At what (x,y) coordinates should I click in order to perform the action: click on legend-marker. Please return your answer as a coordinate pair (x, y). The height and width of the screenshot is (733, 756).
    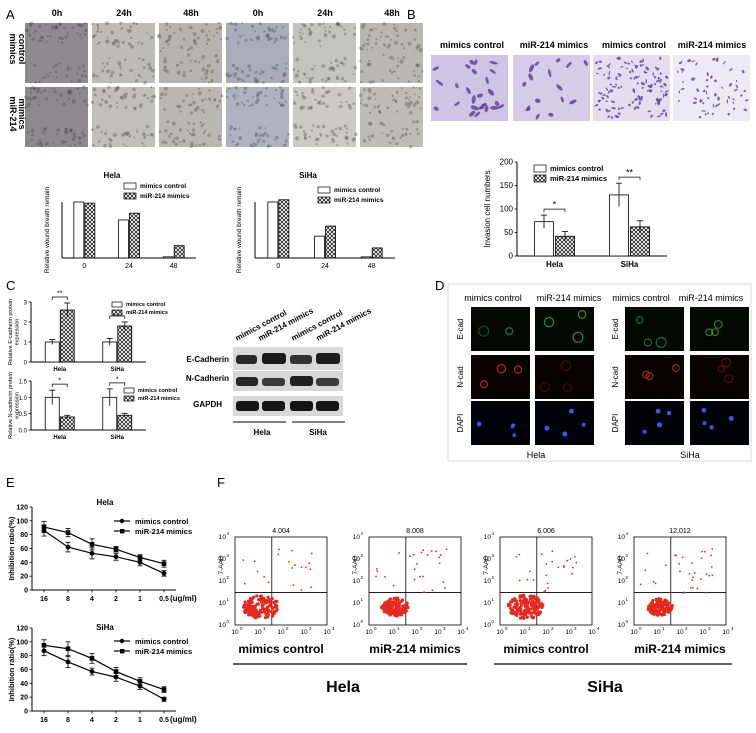
    Looking at the image, I should click on (122, 531).